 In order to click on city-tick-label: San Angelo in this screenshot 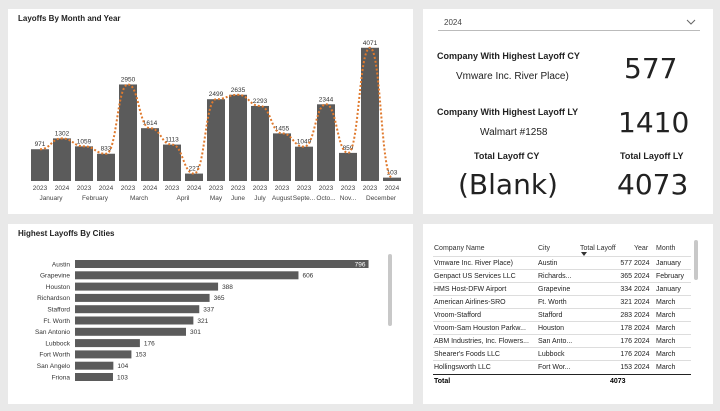, I will do `click(54, 366)`.